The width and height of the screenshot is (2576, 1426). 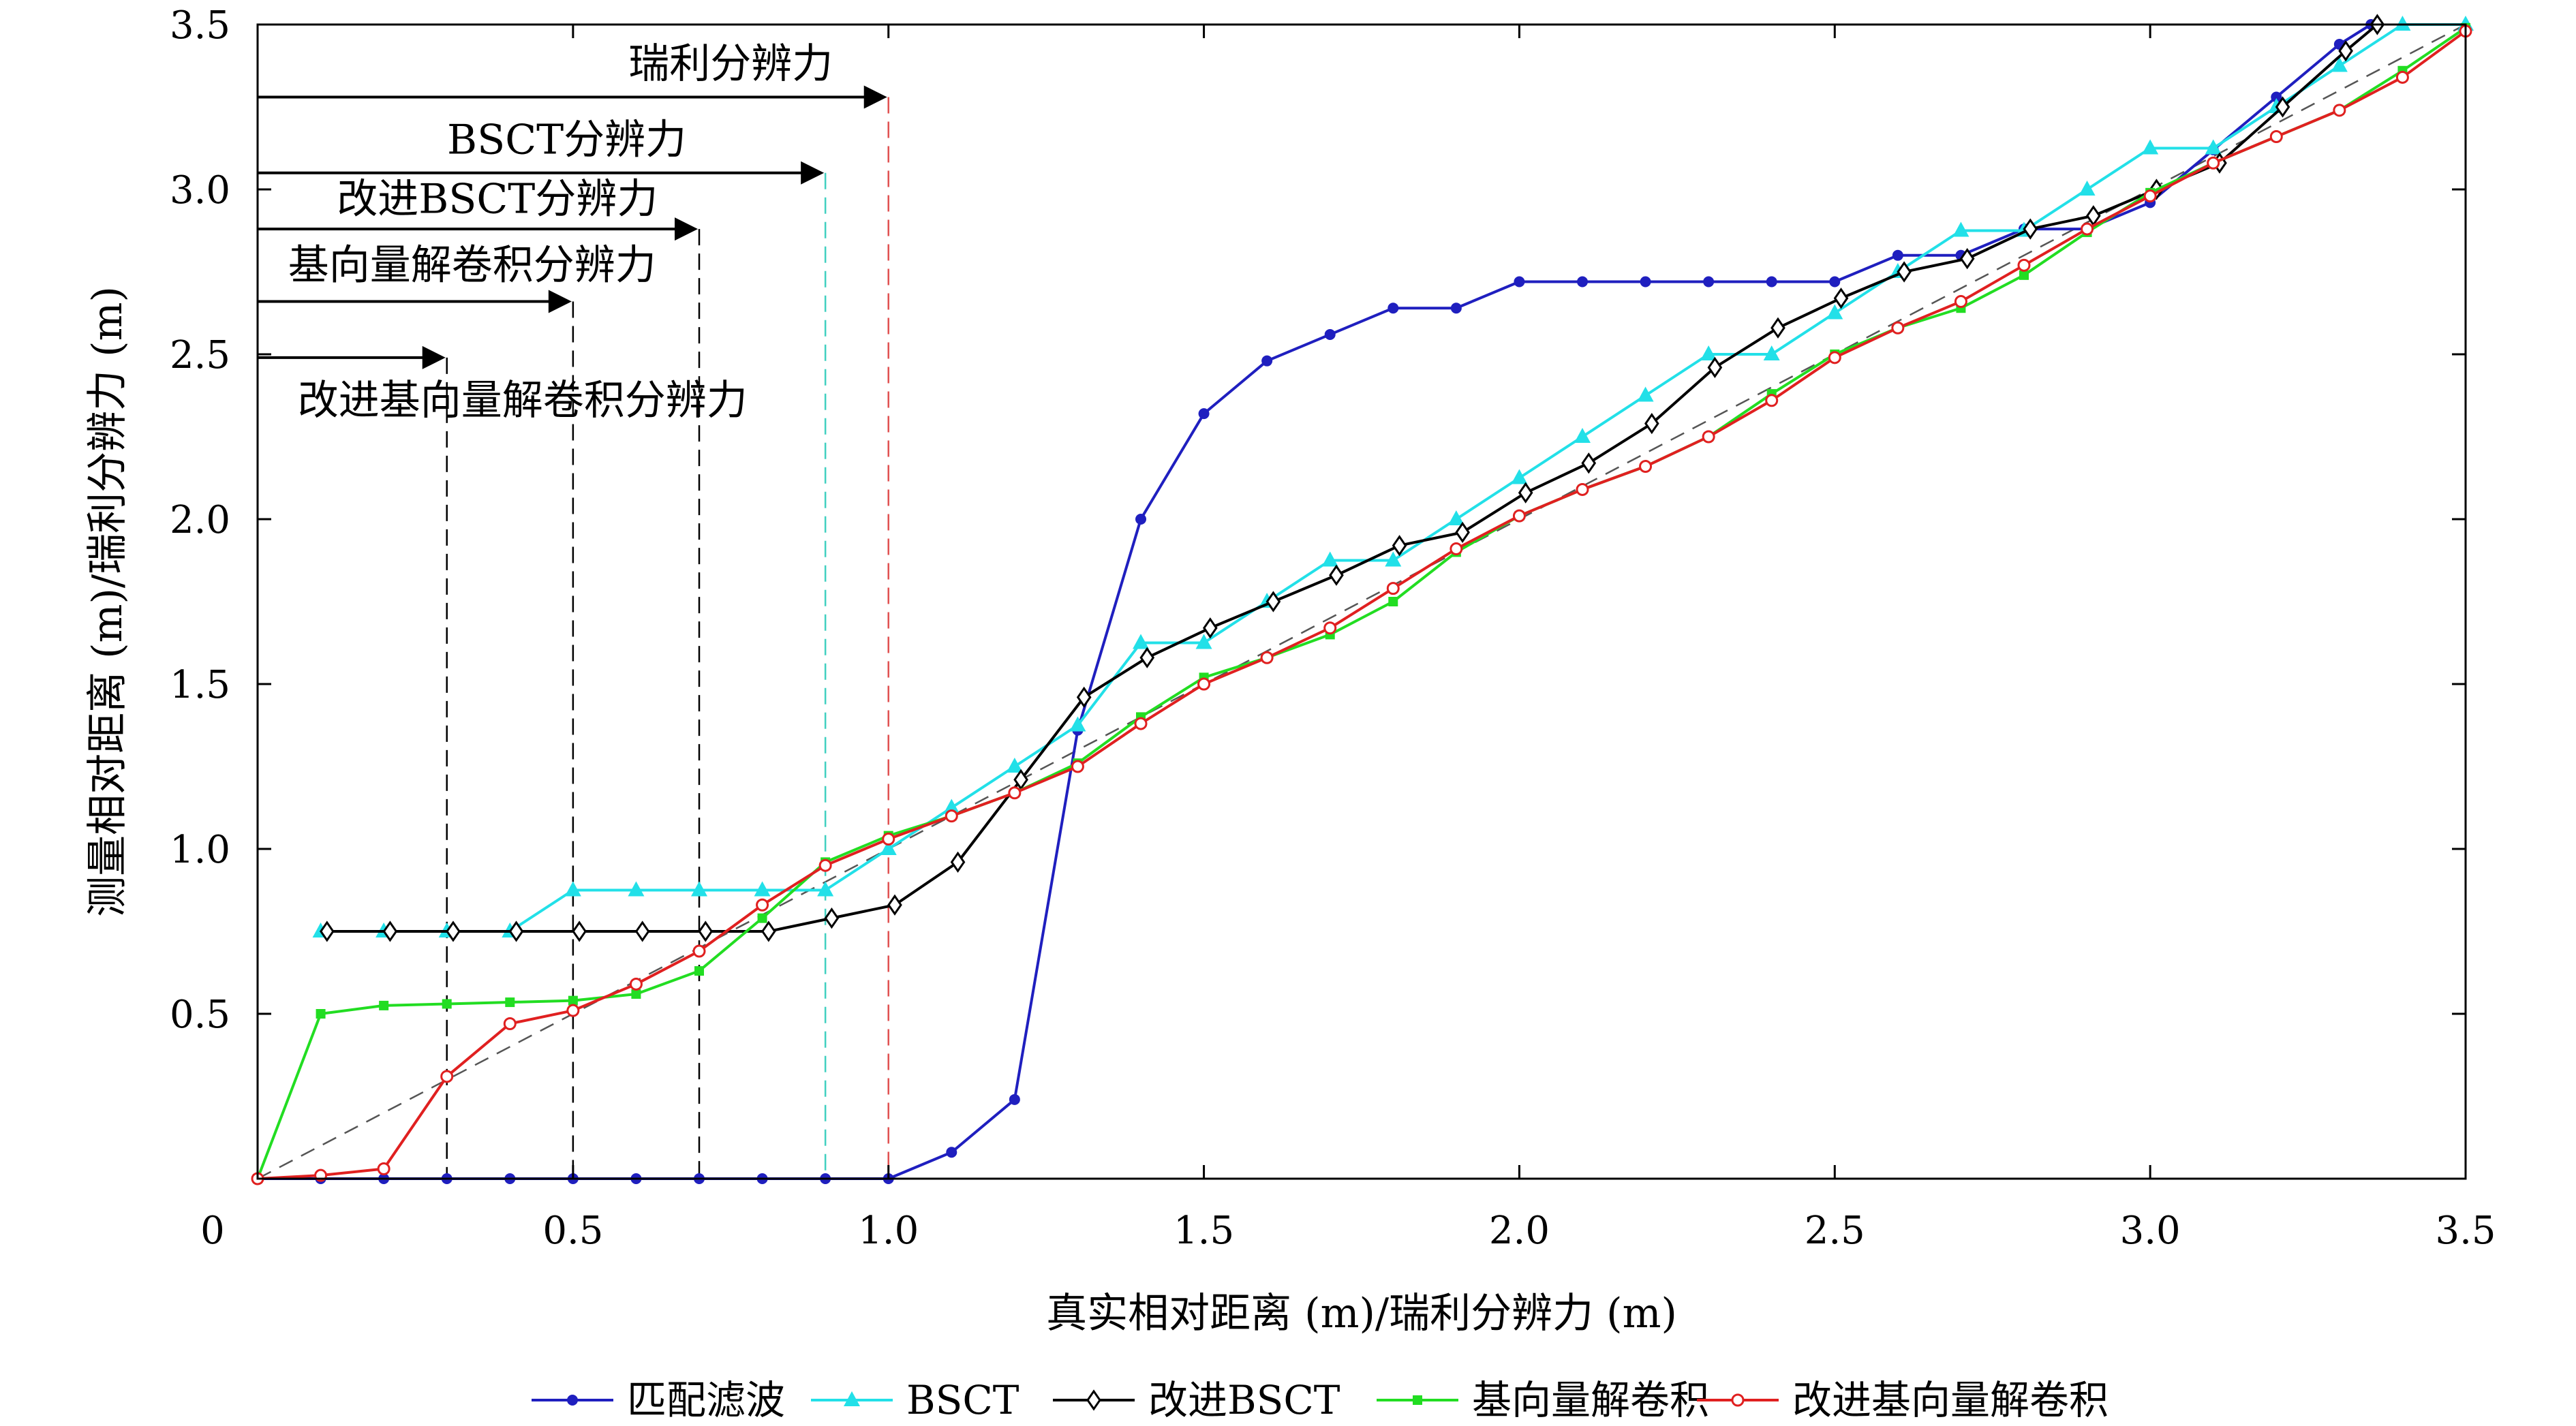 What do you see at coordinates (888, 1231) in the screenshot?
I see `x-tick-label: 1.0` at bounding box center [888, 1231].